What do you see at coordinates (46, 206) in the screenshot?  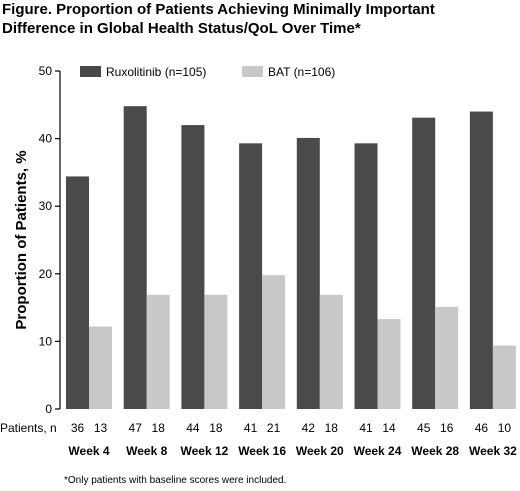 I see `y-tick-label: 30` at bounding box center [46, 206].